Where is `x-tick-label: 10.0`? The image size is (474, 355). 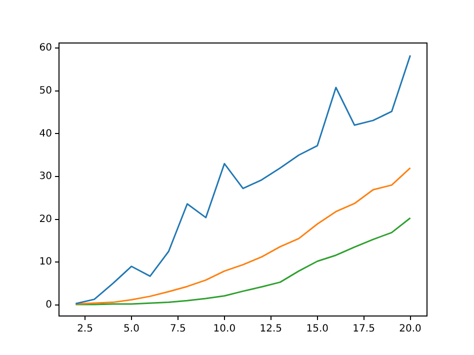 x-tick-label: 10.0 is located at coordinates (224, 329).